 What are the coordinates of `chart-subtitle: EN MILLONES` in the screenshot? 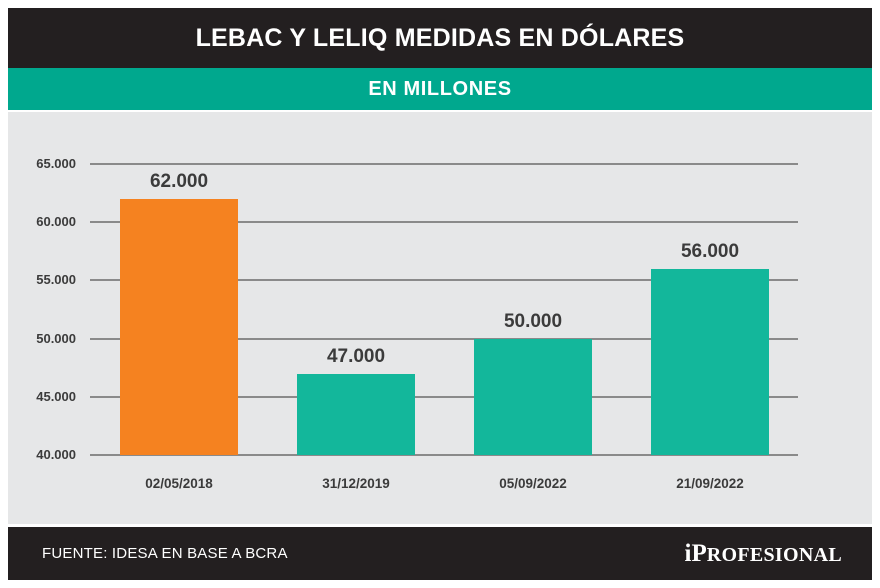 It's located at (440, 89).